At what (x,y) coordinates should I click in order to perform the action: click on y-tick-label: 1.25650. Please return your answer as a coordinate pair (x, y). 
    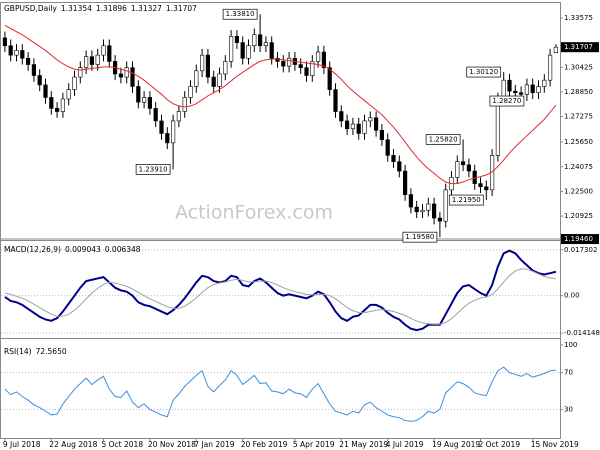
    Looking at the image, I should click on (578, 142).